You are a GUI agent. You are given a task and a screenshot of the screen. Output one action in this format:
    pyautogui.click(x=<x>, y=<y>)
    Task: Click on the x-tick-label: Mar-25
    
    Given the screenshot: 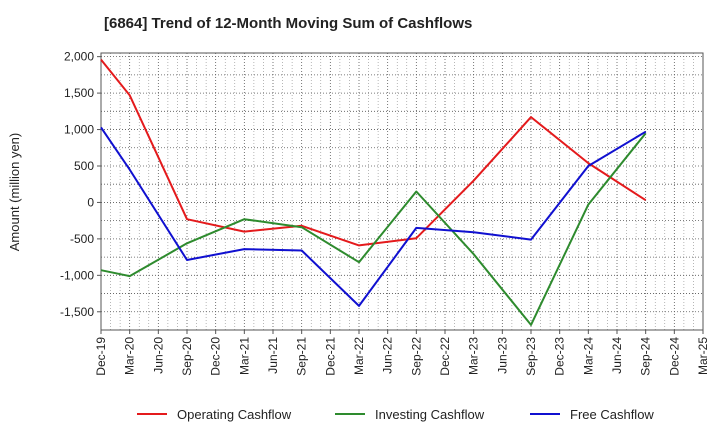 What is the action you would take?
    pyautogui.click(x=703, y=356)
    